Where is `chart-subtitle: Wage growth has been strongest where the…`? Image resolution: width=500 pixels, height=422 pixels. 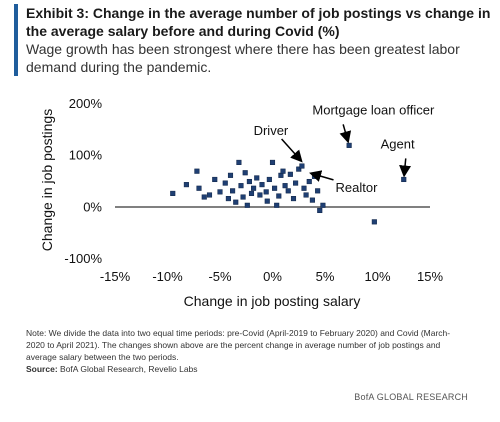 chart-subtitle: Wage growth has been strongest where the… is located at coordinates (243, 58).